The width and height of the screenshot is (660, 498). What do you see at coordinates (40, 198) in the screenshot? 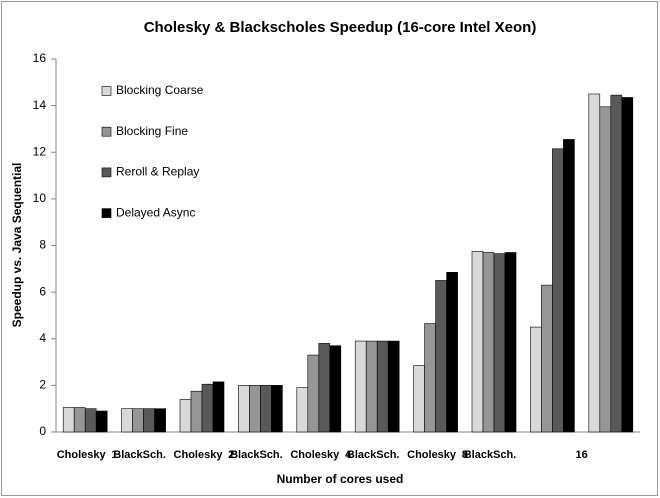
I see `y-tick-label: 10` at bounding box center [40, 198].